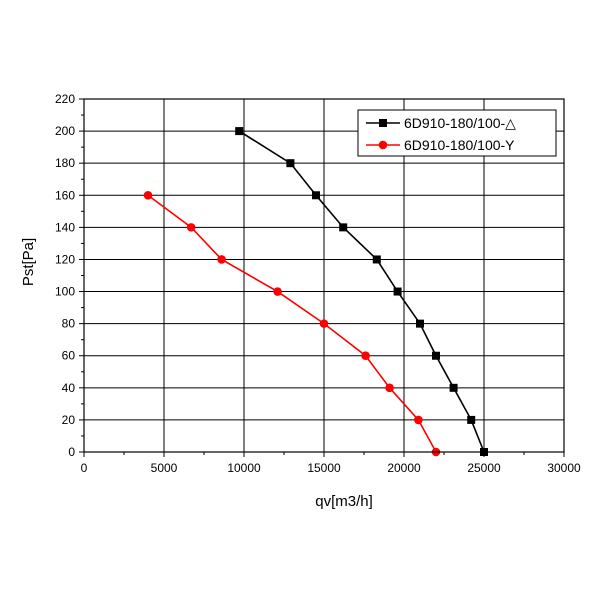 The width and height of the screenshot is (599, 600). I want to click on y-tick-label: 20, so click(69, 420).